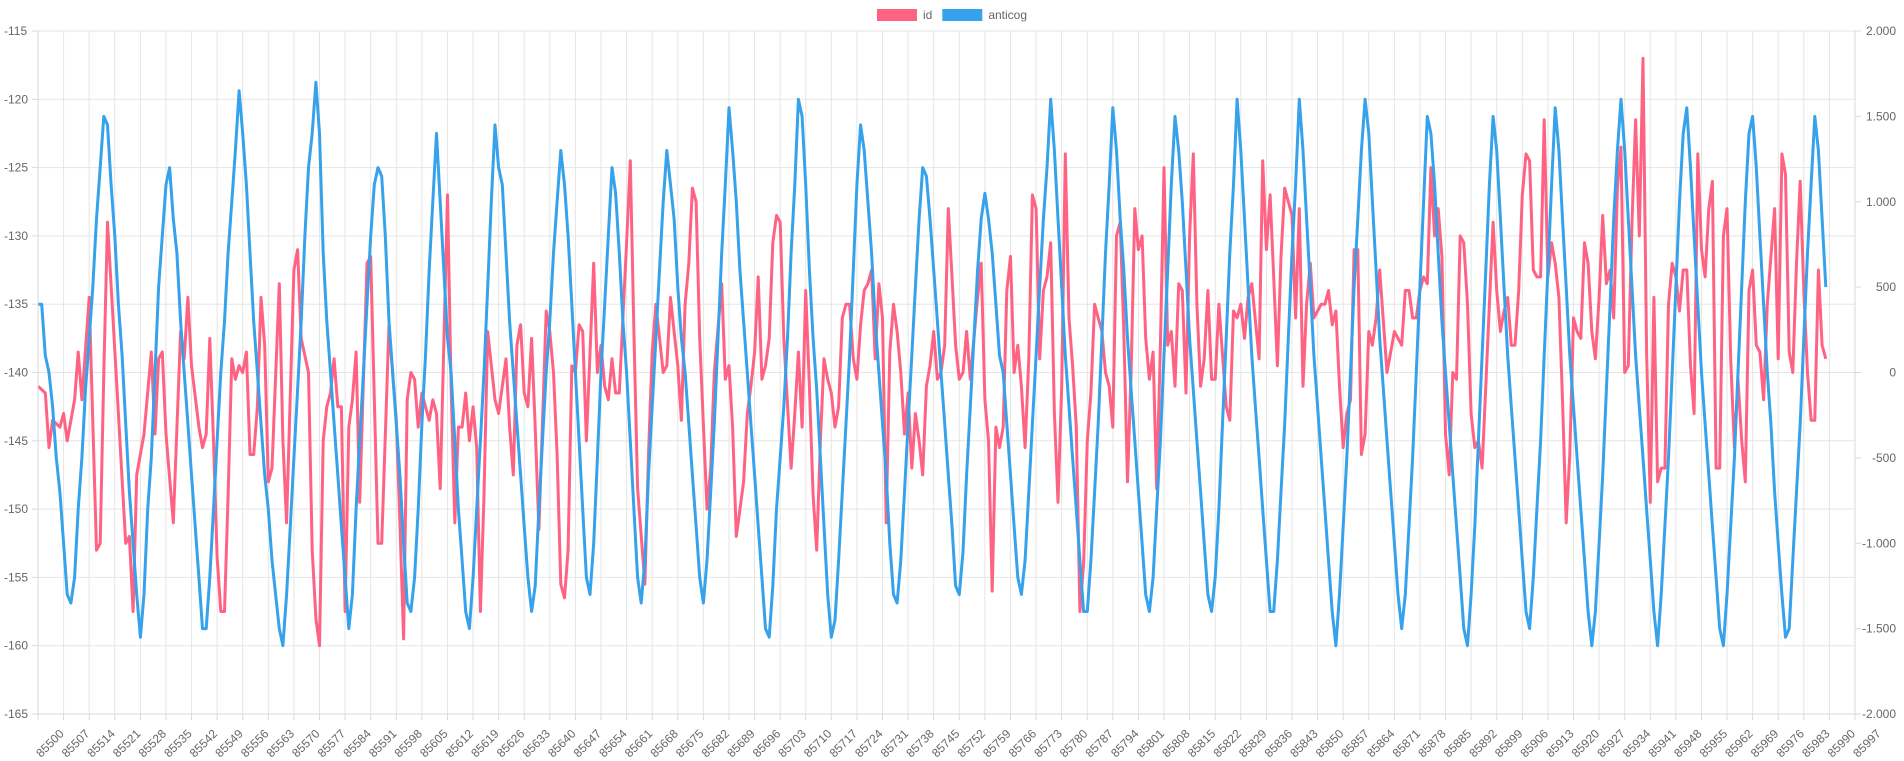 This screenshot has height=761, width=1904. What do you see at coordinates (984, 15) in the screenshot?
I see `legend-item-anticog: anticog` at bounding box center [984, 15].